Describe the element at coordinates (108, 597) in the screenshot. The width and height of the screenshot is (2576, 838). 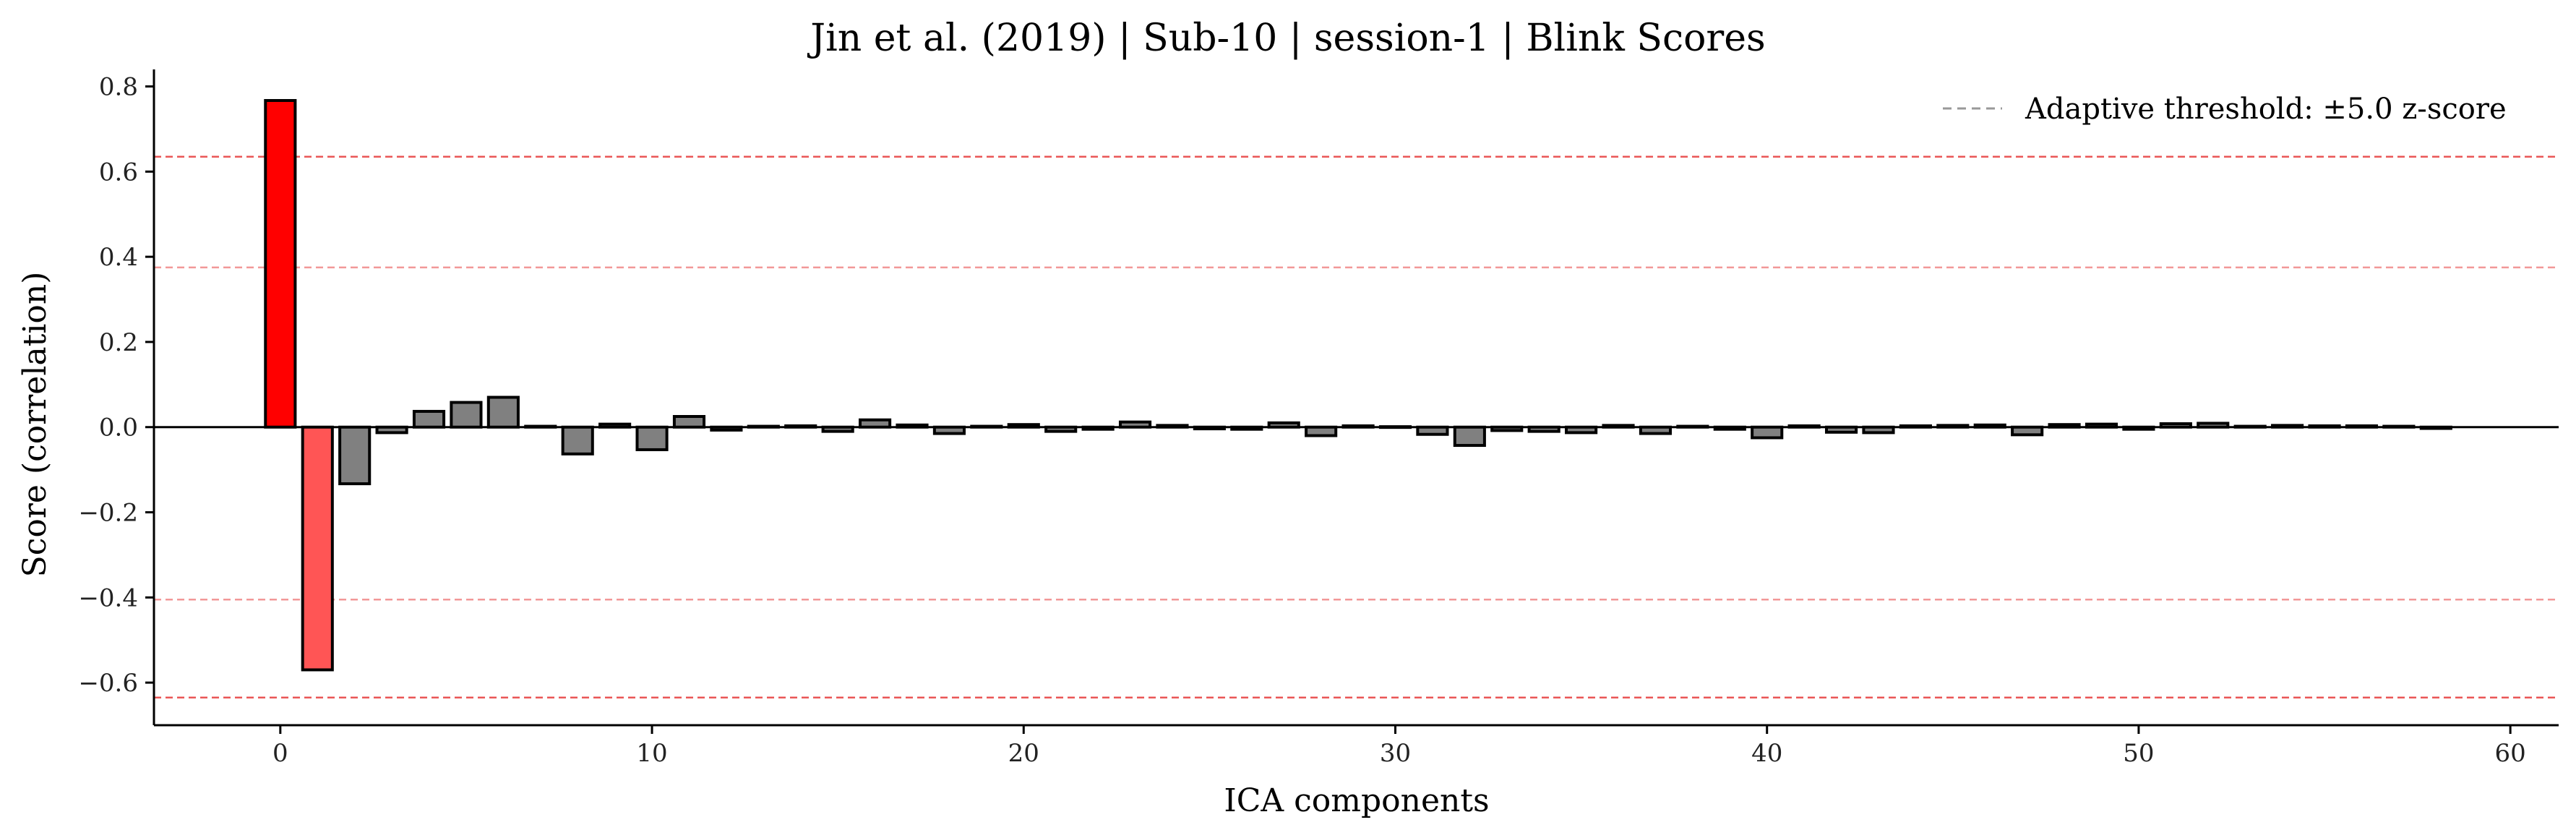
I see `y-tick-label-6: −0.4` at that location.